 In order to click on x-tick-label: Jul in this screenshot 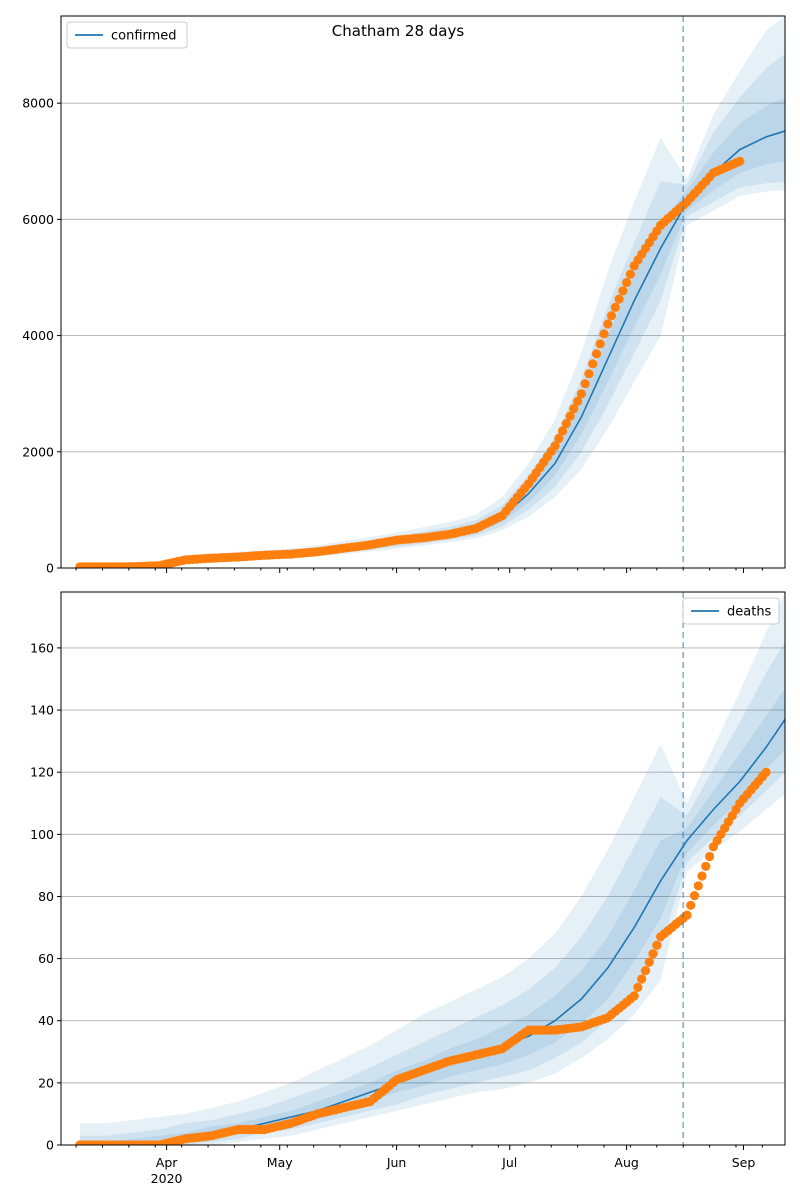, I will do `click(509, 1162)`.